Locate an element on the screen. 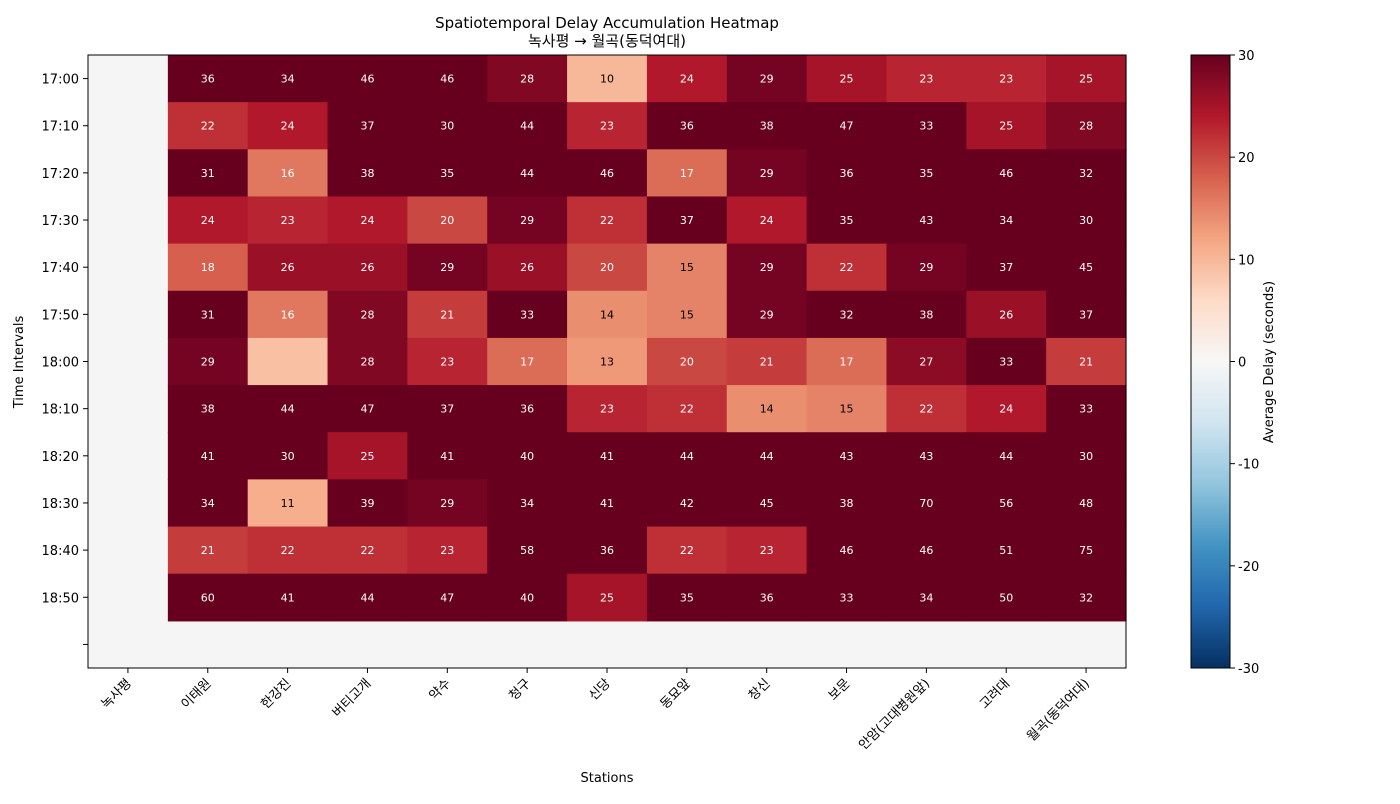 Image resolution: width=1400 pixels, height=804 pixels. y-tick-label: 18:40 is located at coordinates (60, 551).